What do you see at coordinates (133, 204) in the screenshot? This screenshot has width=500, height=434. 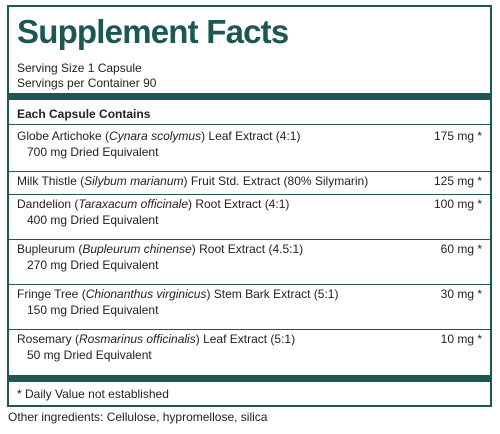 I see `latin-name: Taraxacum officinale` at bounding box center [133, 204].